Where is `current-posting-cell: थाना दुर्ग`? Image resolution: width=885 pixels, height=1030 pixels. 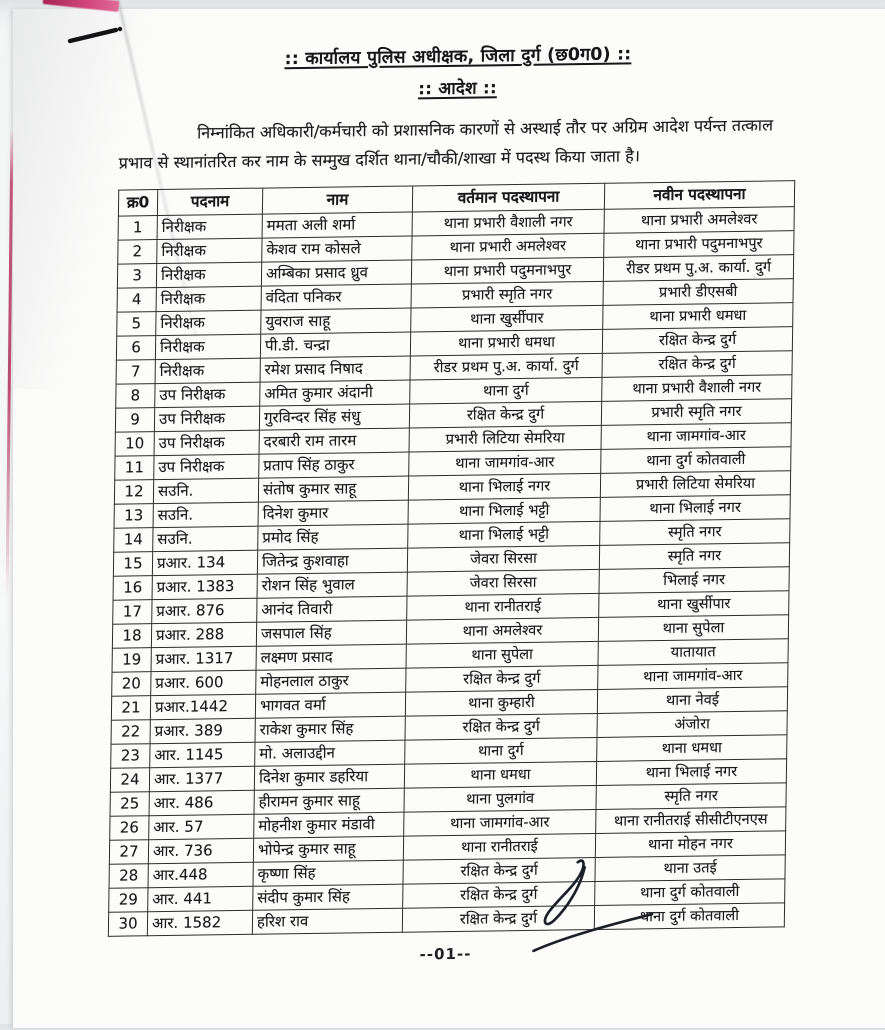 current-posting-cell: थाना दुर्ग is located at coordinates (500, 750).